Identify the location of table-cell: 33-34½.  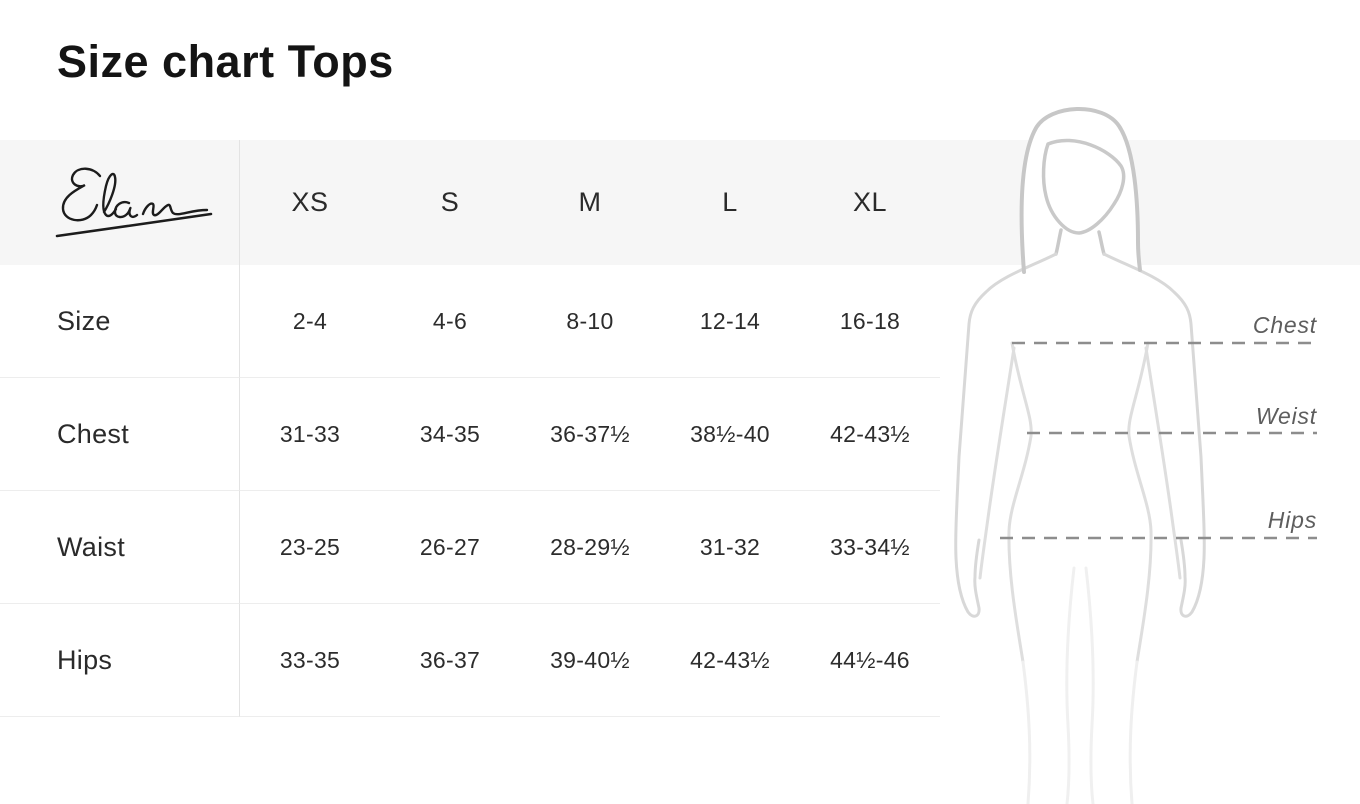
(870, 547).